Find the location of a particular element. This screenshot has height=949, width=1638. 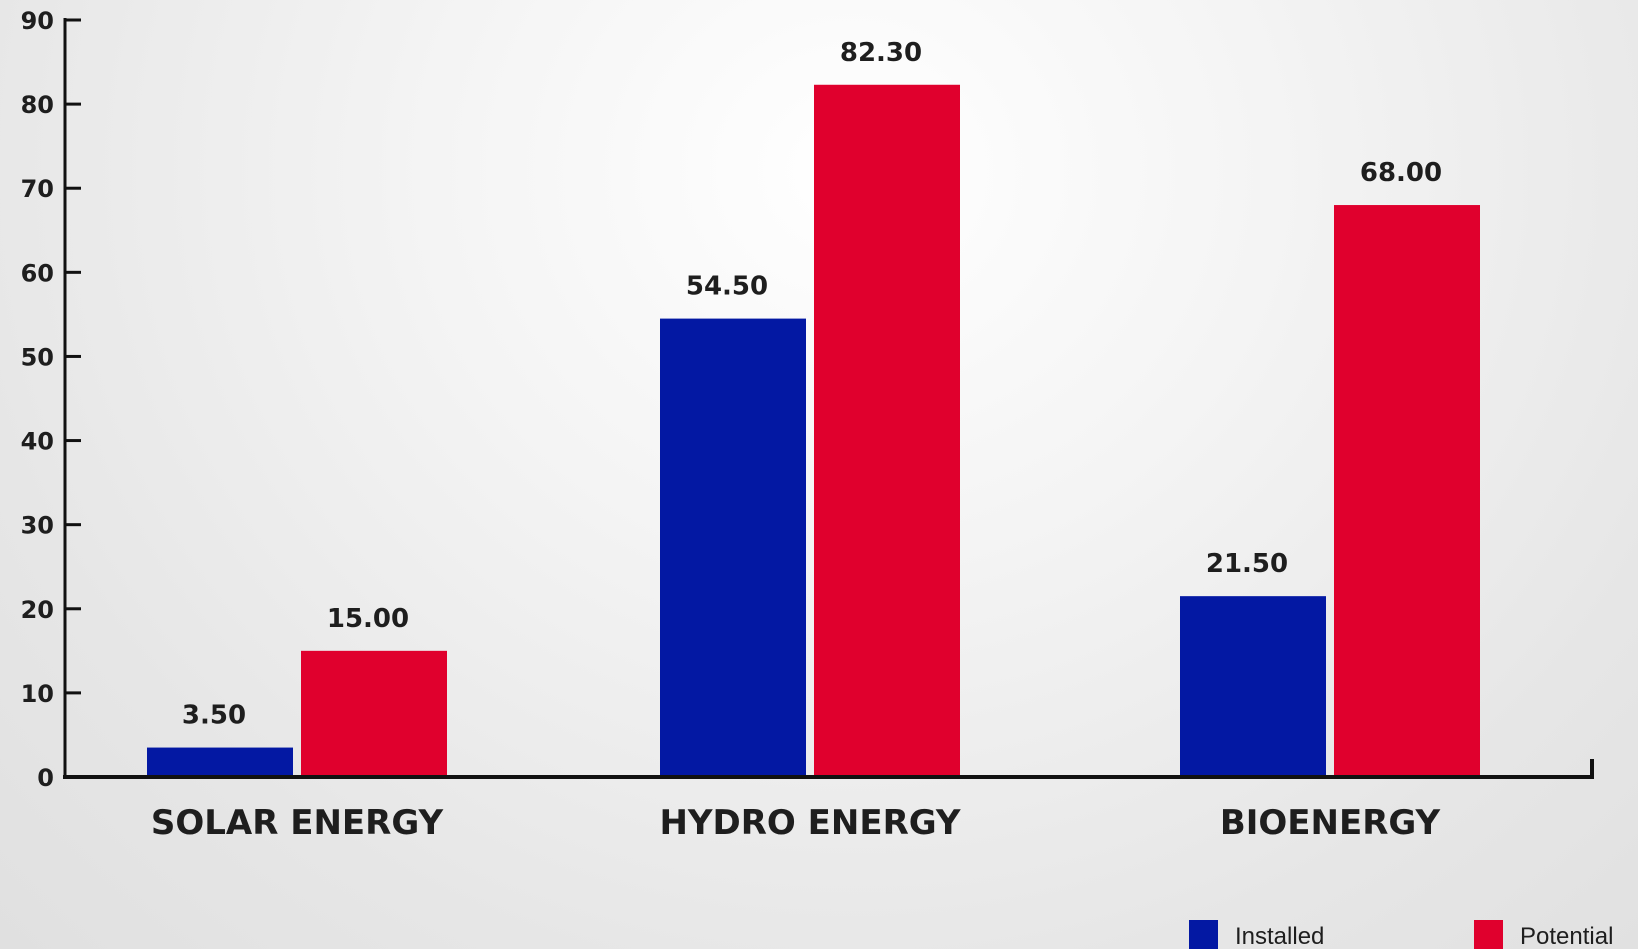

y-tick-label: 30 is located at coordinates (37, 526).